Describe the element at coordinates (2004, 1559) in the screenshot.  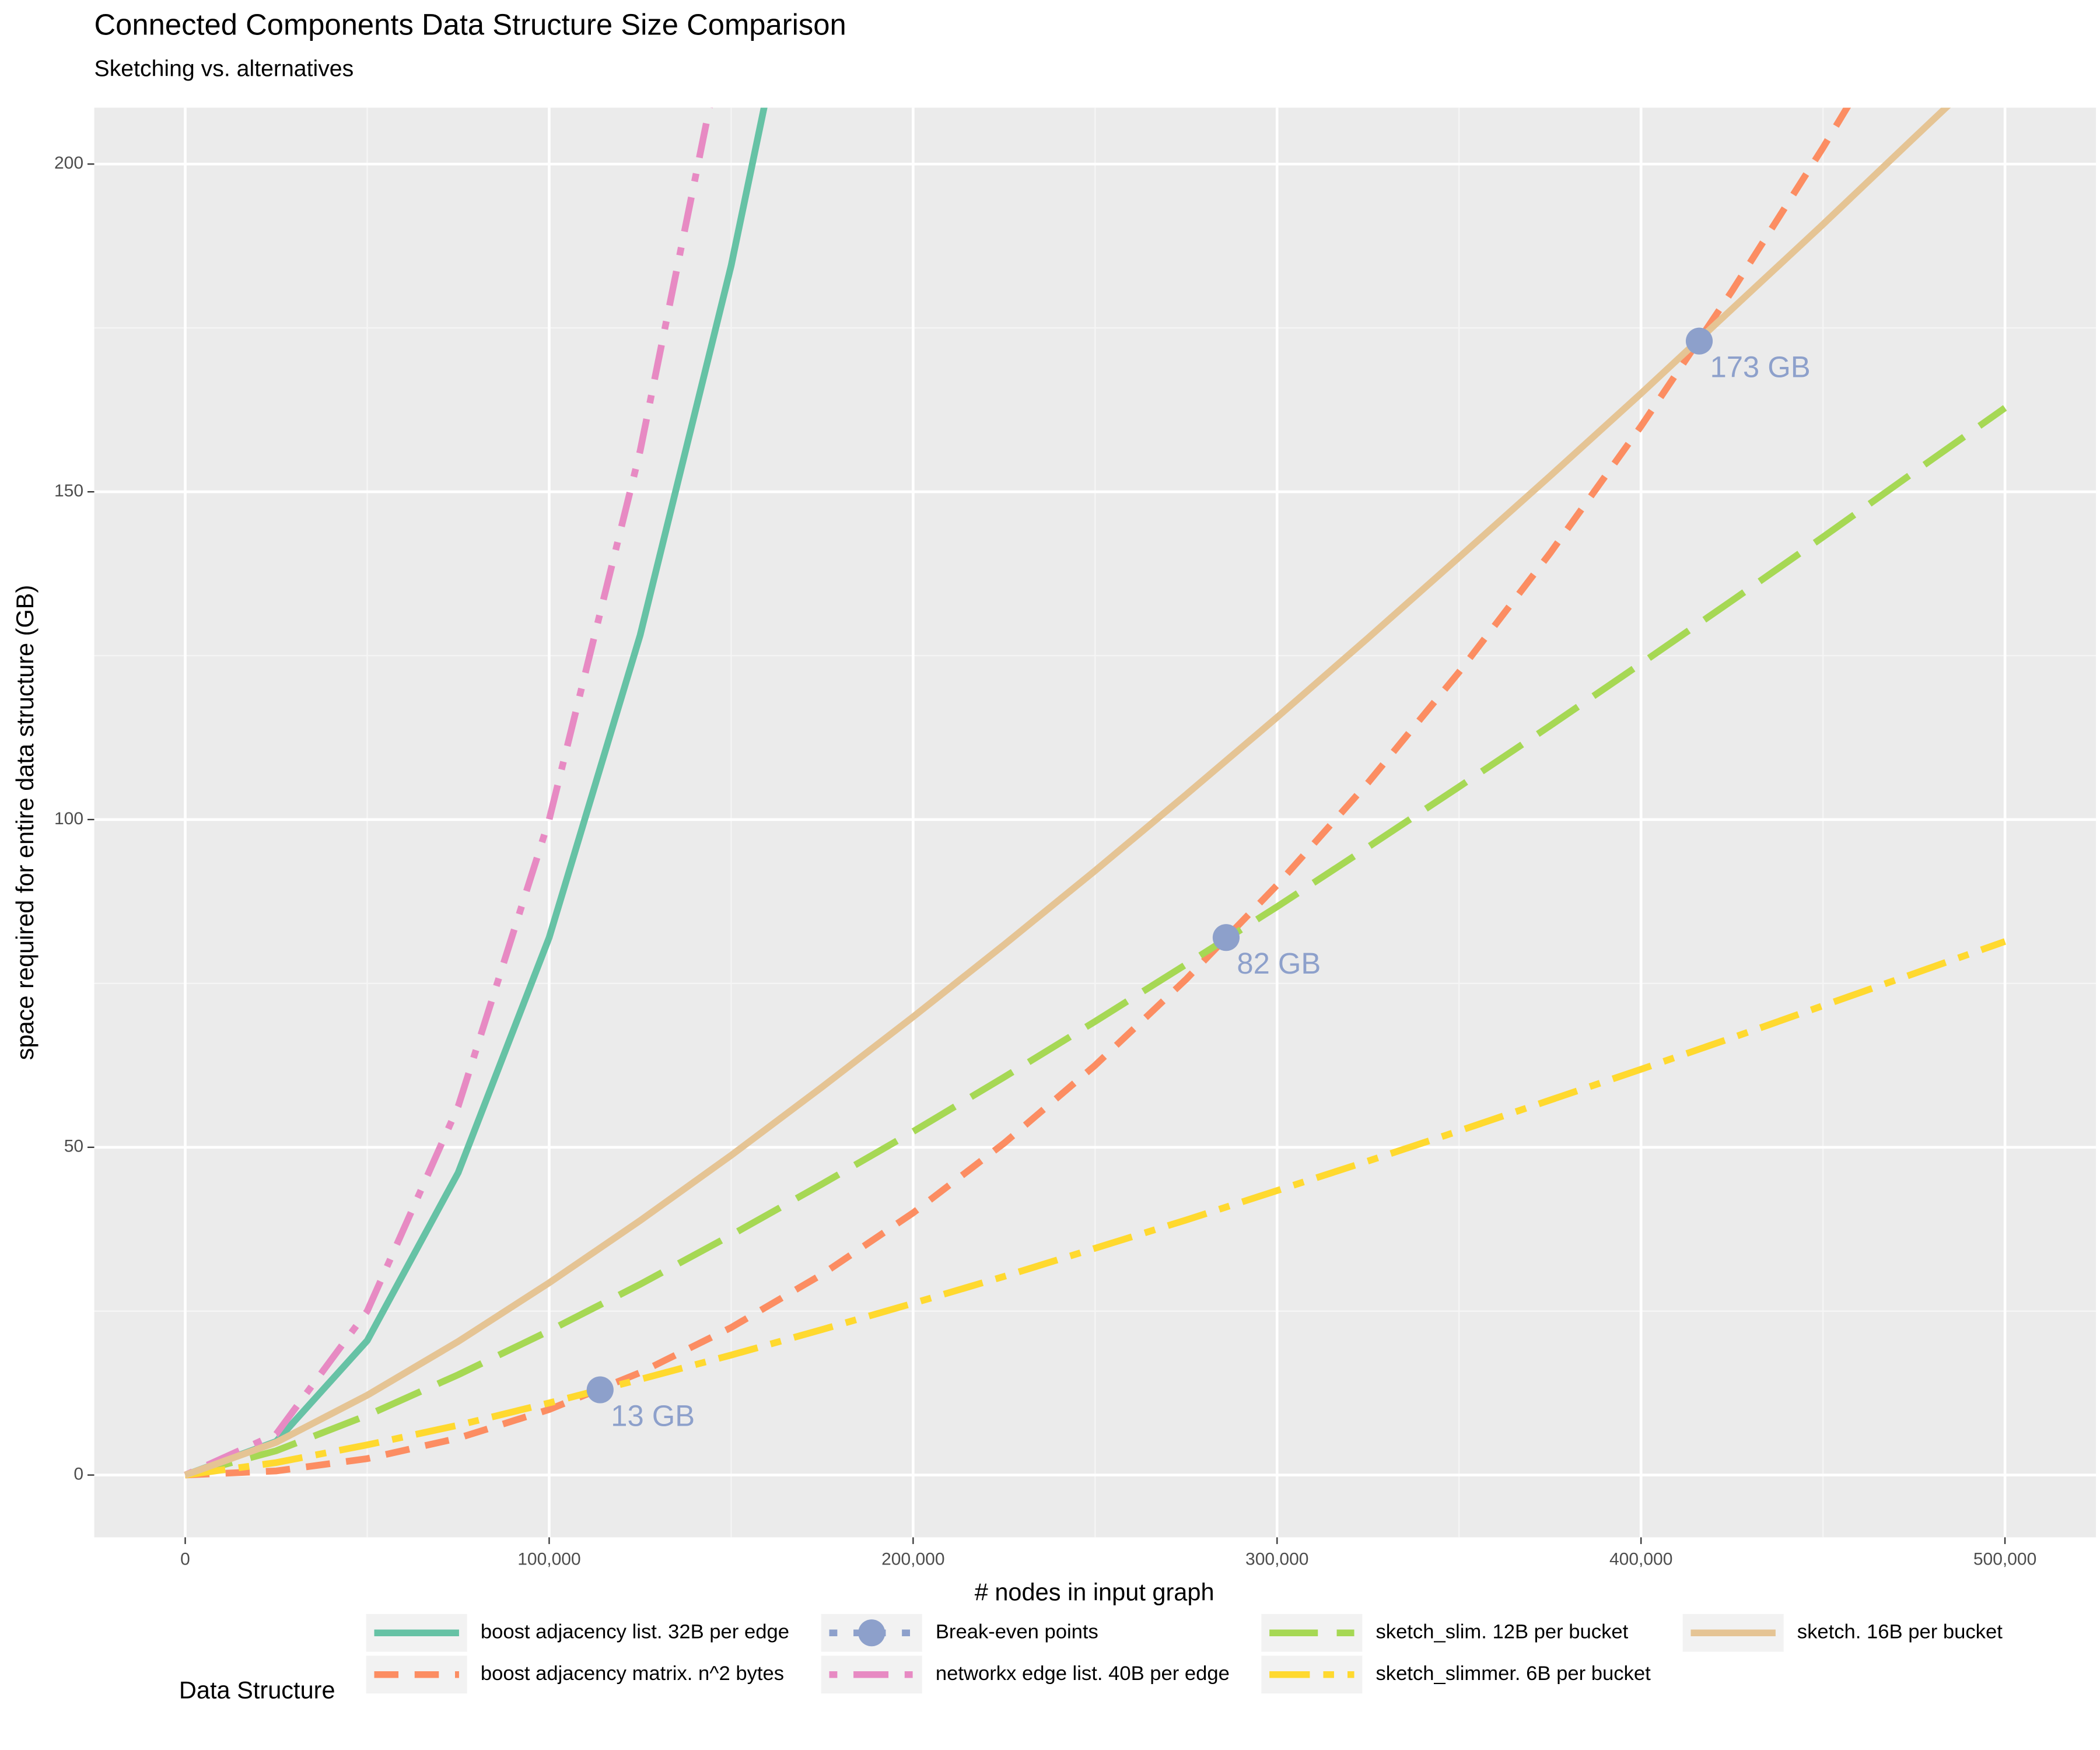
I see `x-tick-label: 500,000` at that location.